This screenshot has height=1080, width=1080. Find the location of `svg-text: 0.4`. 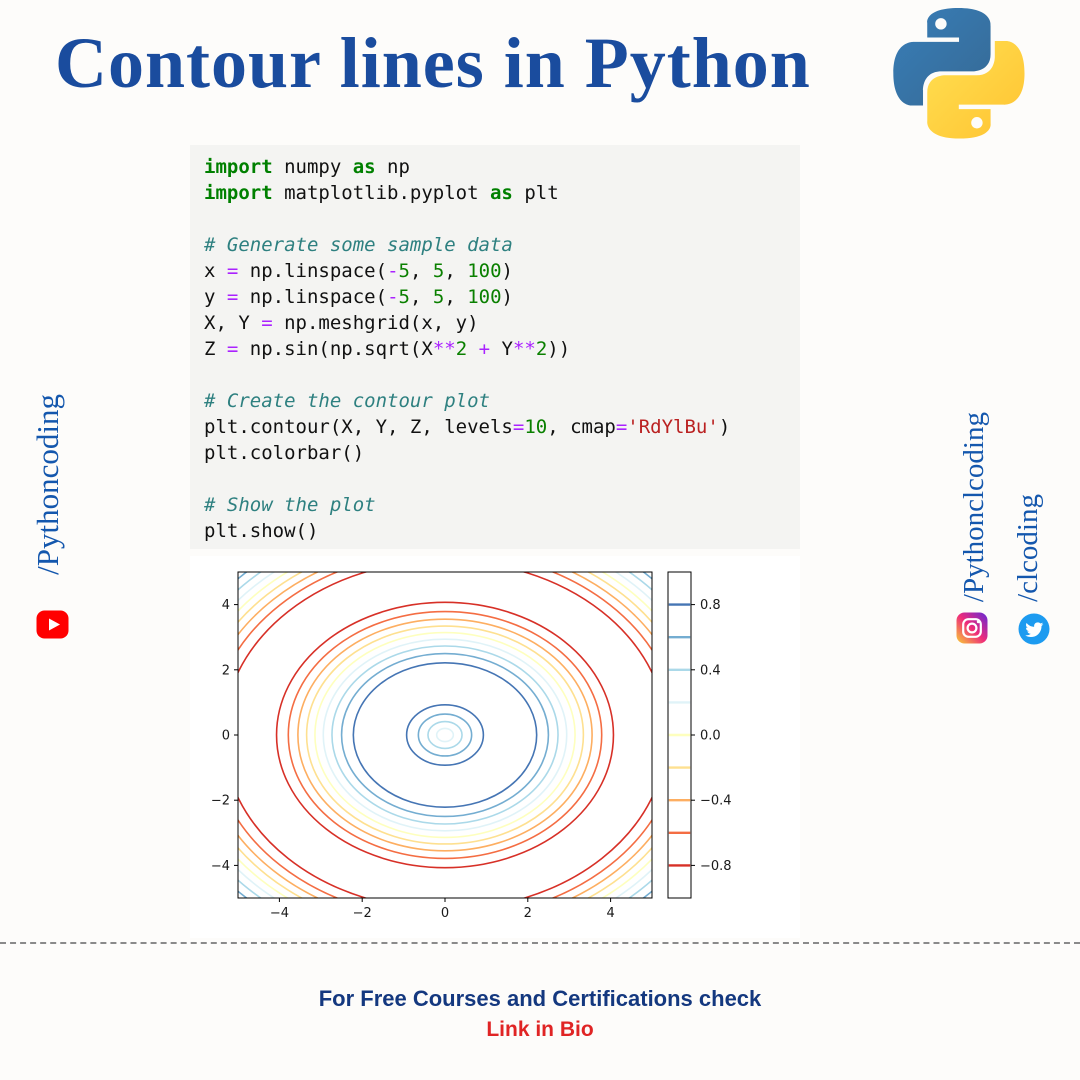

svg-text: 0.4 is located at coordinates (710, 670).